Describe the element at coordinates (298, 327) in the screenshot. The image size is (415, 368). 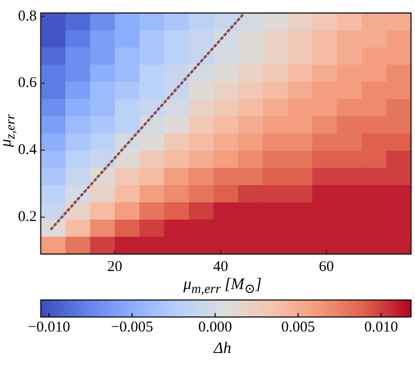
I see `color-bar-label: 0.005` at that location.